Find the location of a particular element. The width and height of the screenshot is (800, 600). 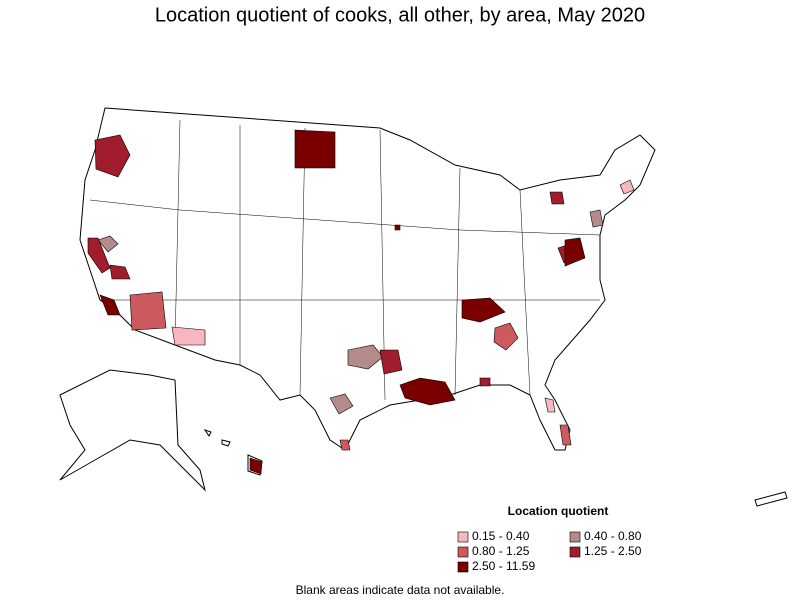

legend-label: 0.15 - 0.40 is located at coordinates (501, 536).